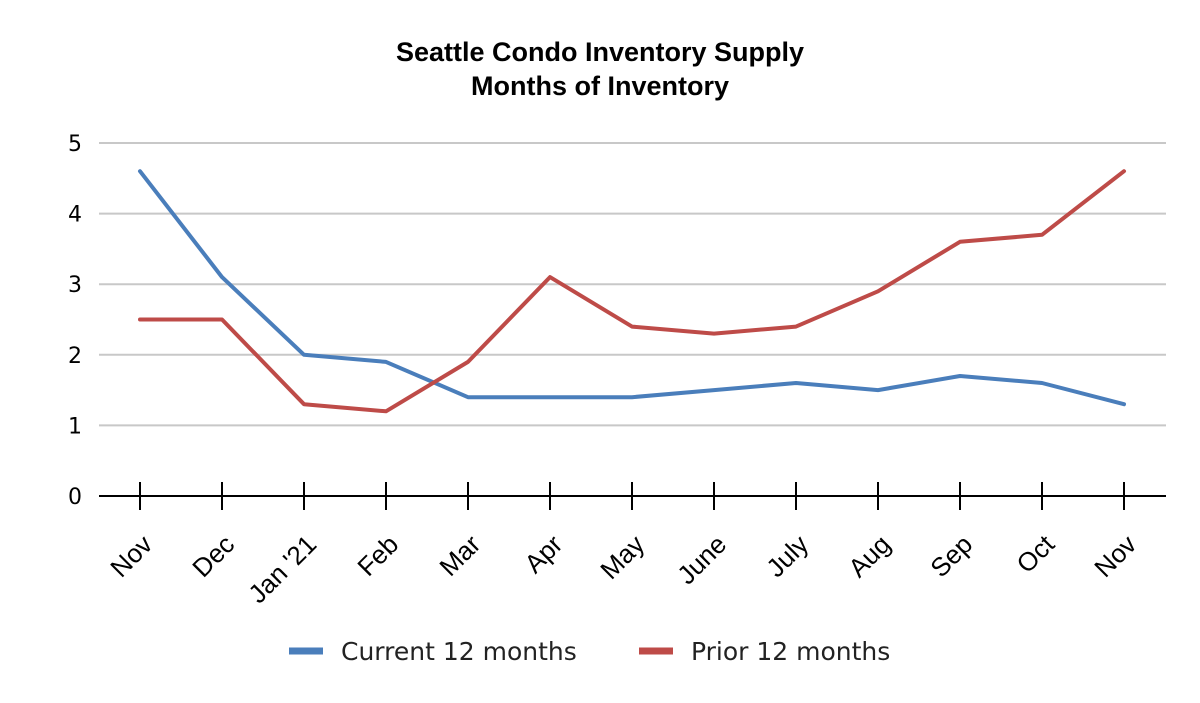 The height and width of the screenshot is (703, 1200). I want to click on x-tick-label: Feb, so click(377, 555).